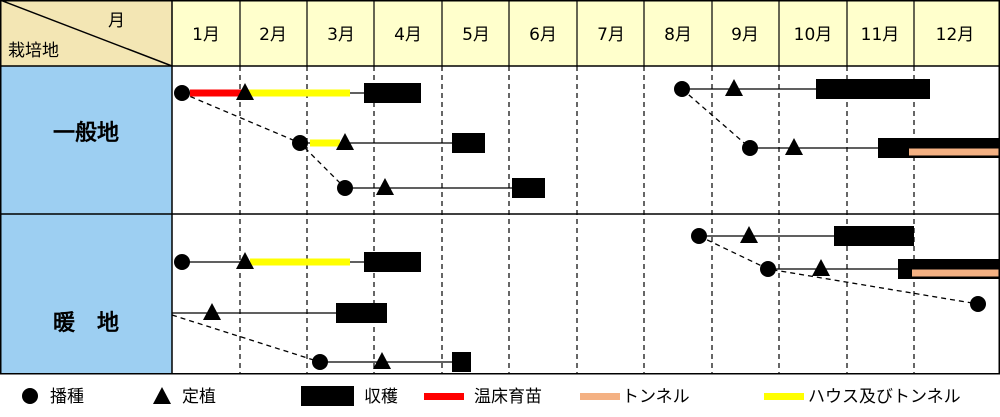 The width and height of the screenshot is (1000, 417). I want to click on legend-sowing-symbol, so click(30, 396).